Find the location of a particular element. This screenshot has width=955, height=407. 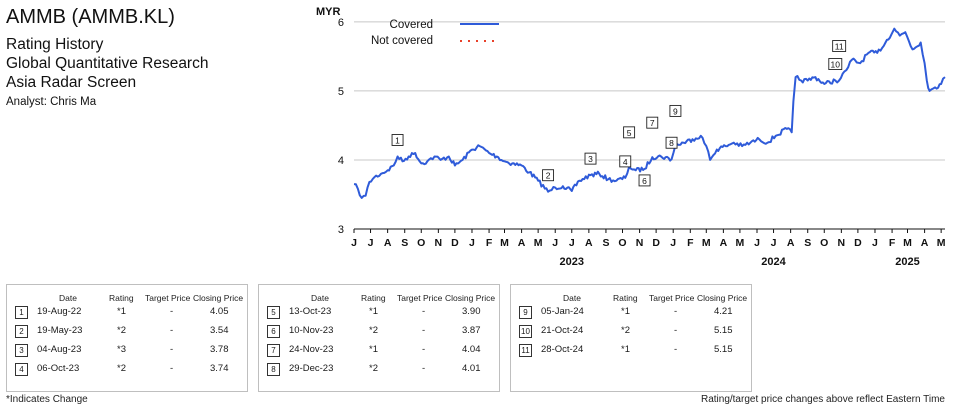

date-cell: 19-Aug-22 is located at coordinates (59, 311).